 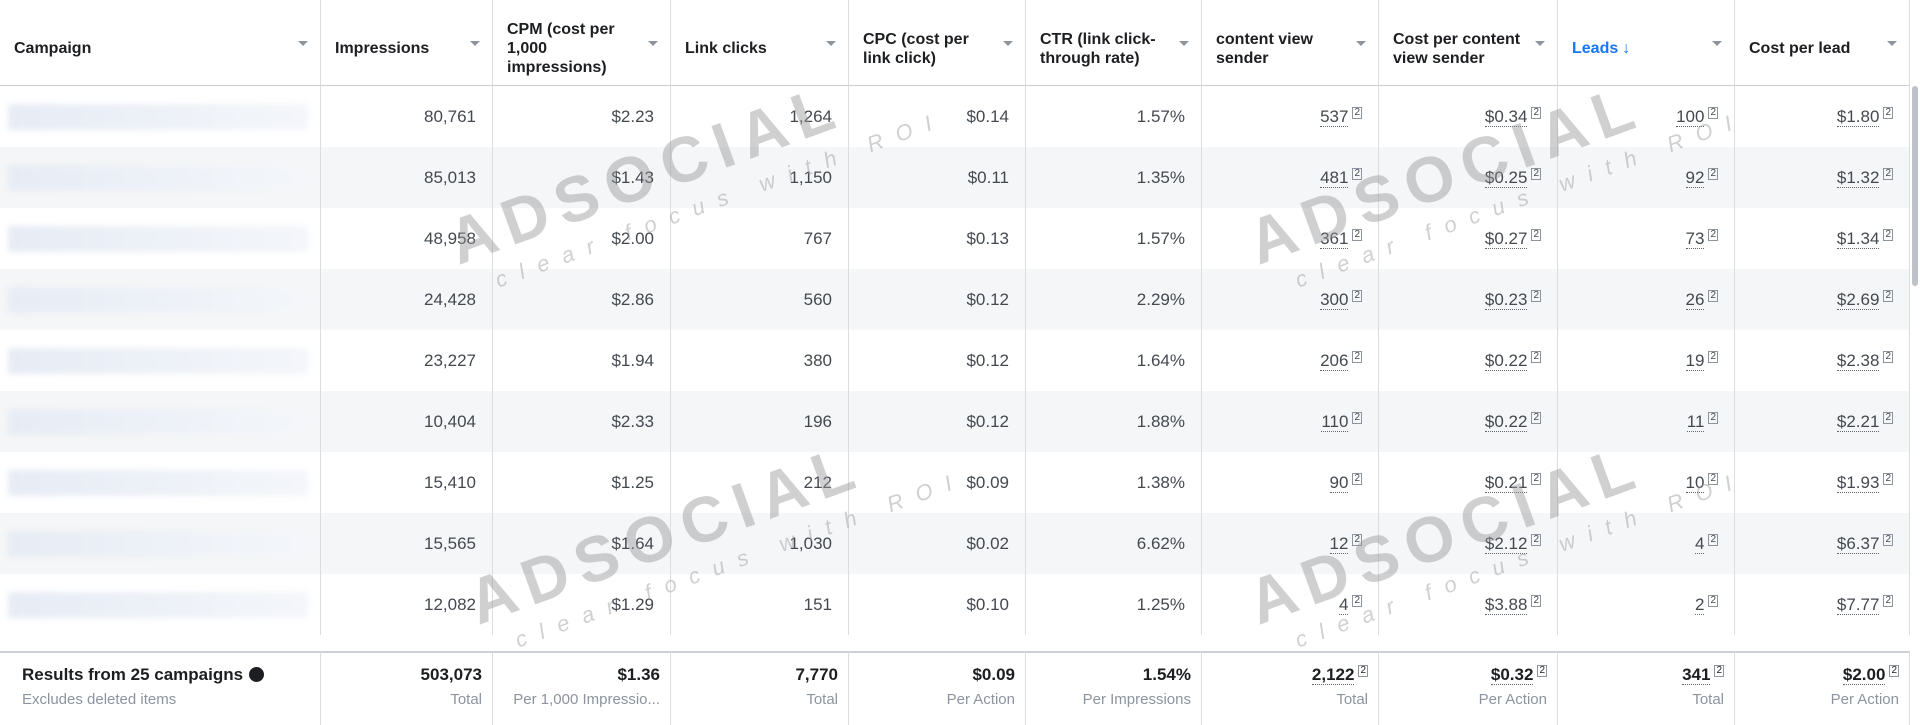 What do you see at coordinates (1468, 116) in the screenshot?
I see `metric-cell: $0.34 2` at bounding box center [1468, 116].